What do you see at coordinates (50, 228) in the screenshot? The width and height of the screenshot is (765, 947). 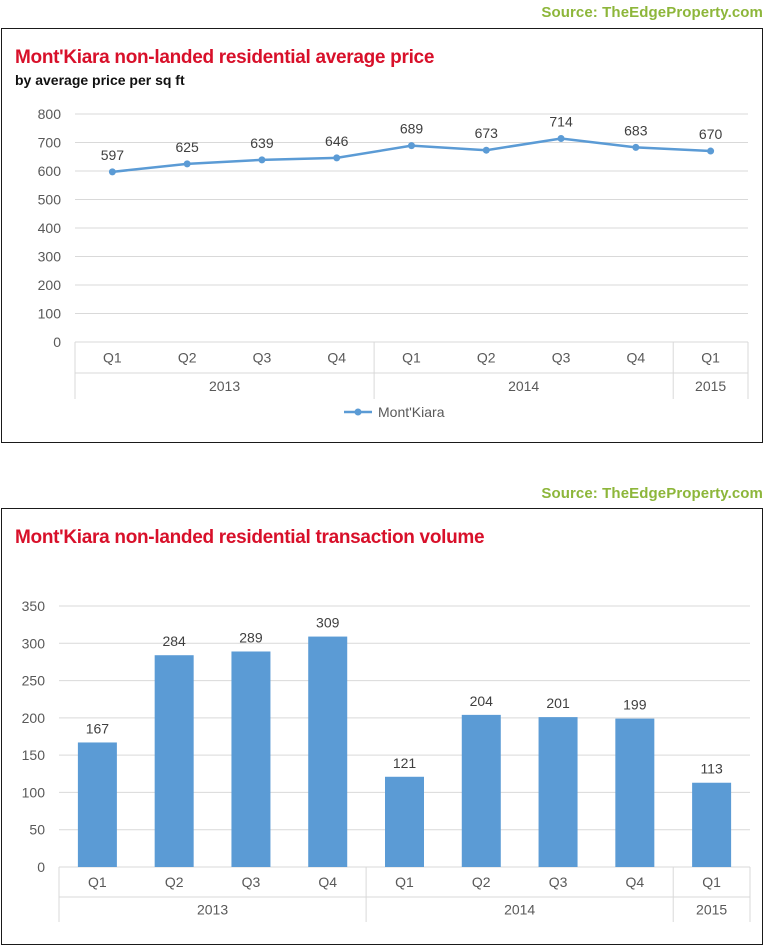 I see `y-tick-label: 400` at bounding box center [50, 228].